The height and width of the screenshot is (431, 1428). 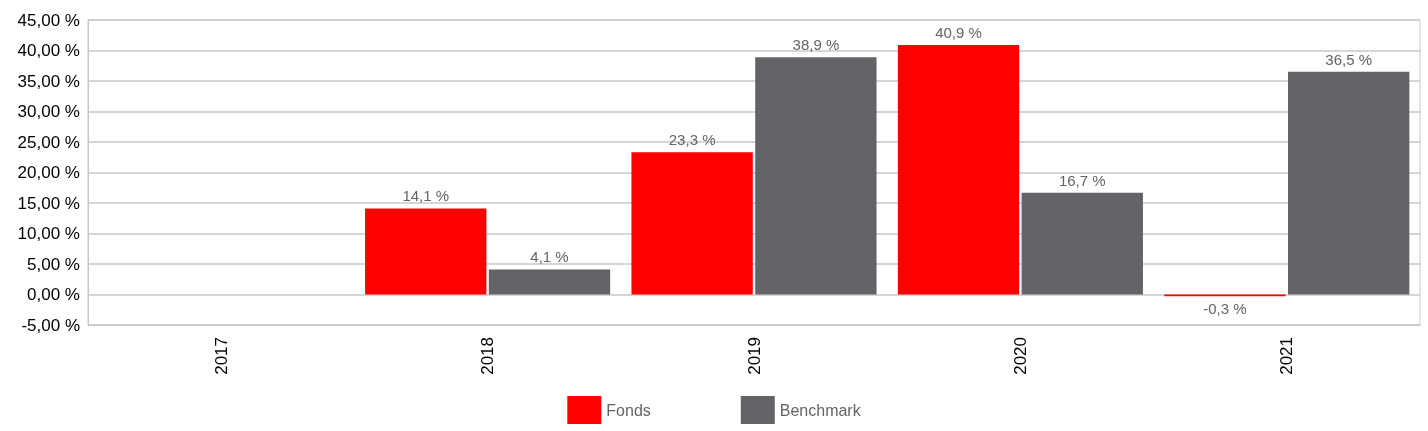 I want to click on y-tick-label: 20,00 %, so click(x=48, y=172).